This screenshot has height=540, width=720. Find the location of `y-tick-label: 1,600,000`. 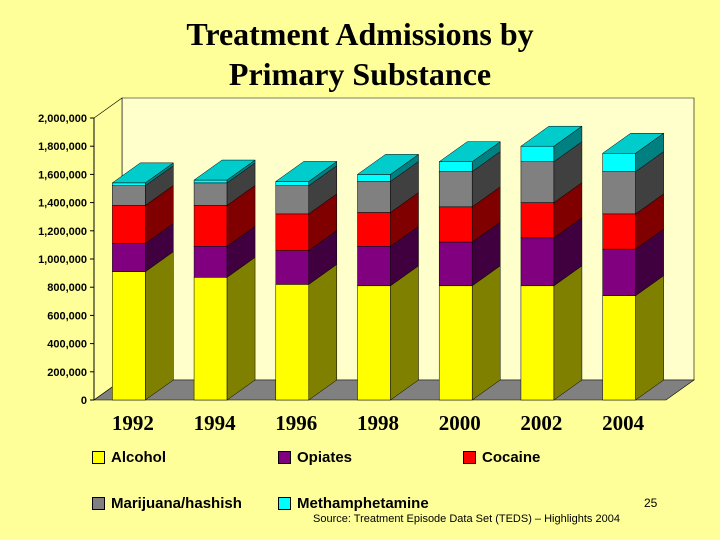

y-tick-label: 1,600,000 is located at coordinates (62, 175).